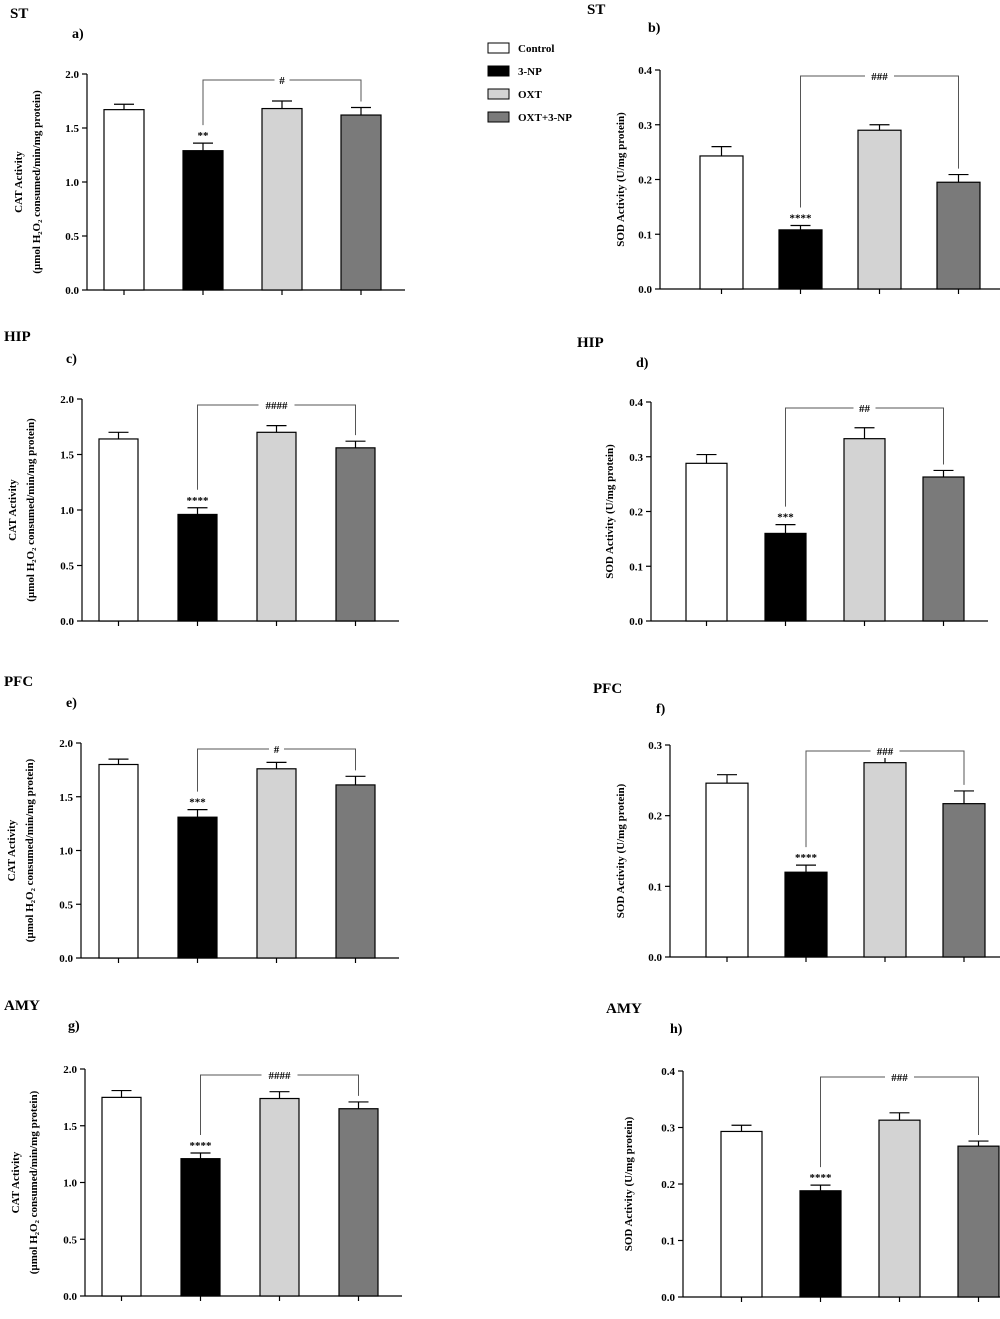  What do you see at coordinates (78, 34) in the screenshot?
I see `panel-letter: a)` at bounding box center [78, 34].